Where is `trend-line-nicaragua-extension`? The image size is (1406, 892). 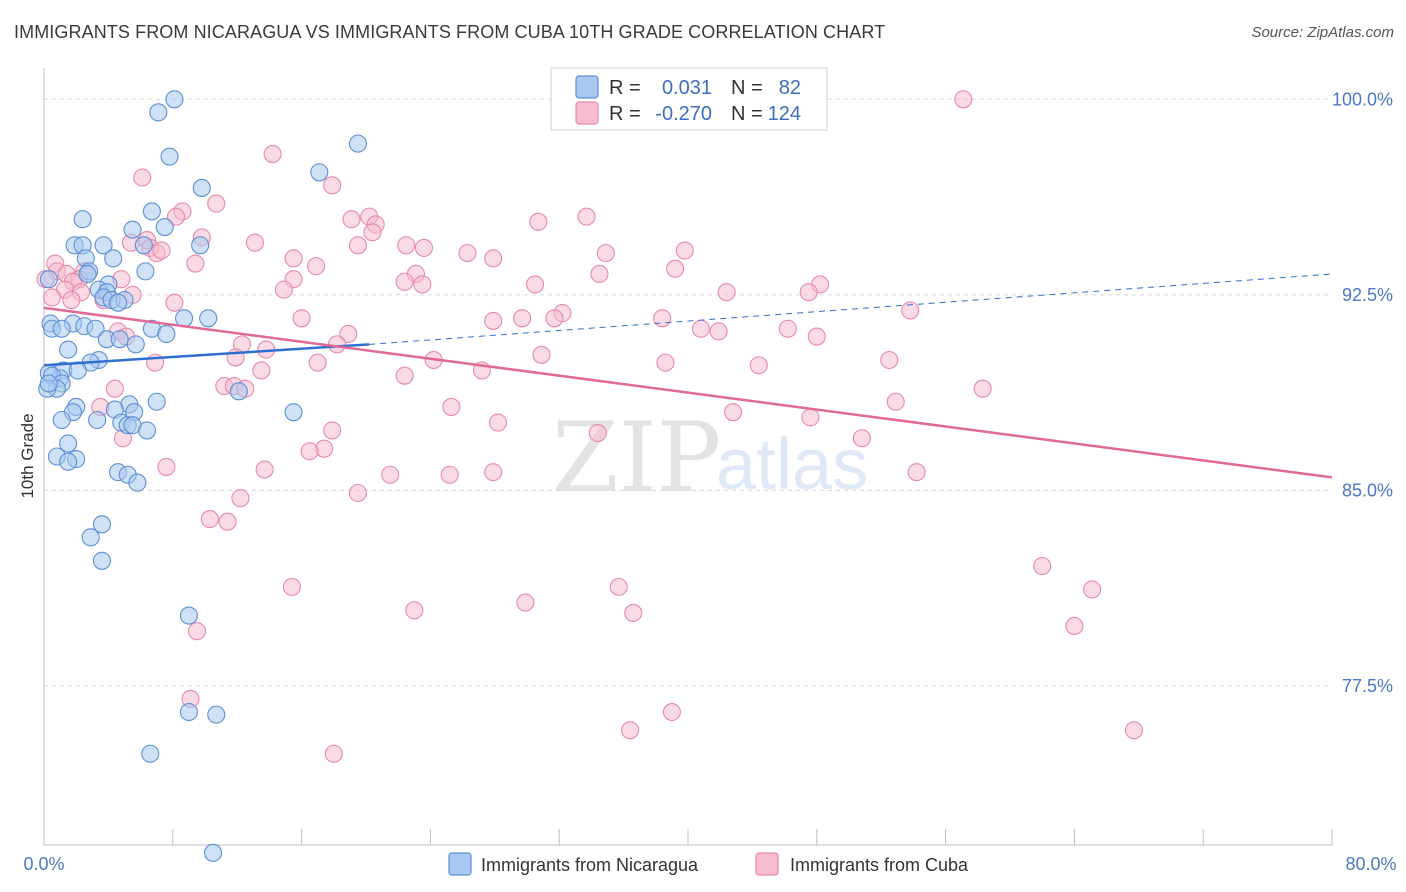
trend-line-nicaragua-extension is located at coordinates (851, 309).